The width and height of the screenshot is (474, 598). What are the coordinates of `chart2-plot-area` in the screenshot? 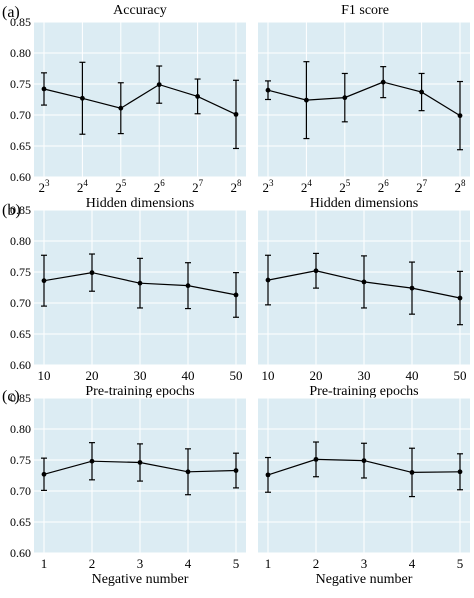 It's located at (364, 99).